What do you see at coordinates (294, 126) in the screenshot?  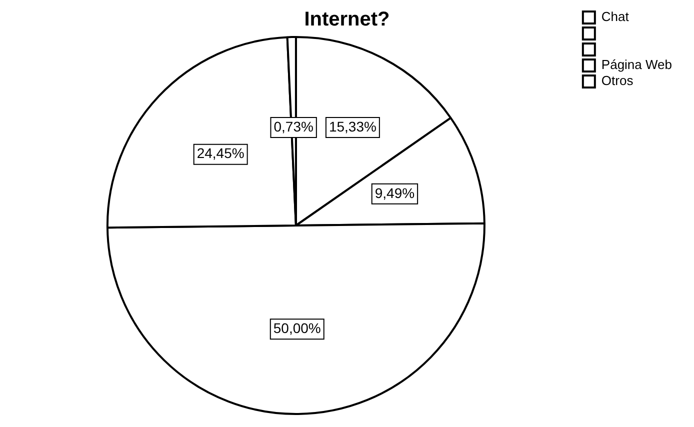 I see `data-label: 0,73%` at bounding box center [294, 126].